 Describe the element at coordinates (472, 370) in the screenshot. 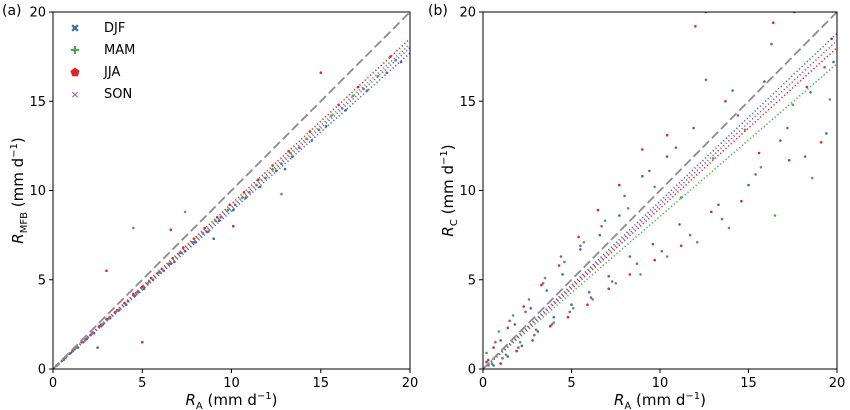

I see `y-tick-label: 0` at that location.